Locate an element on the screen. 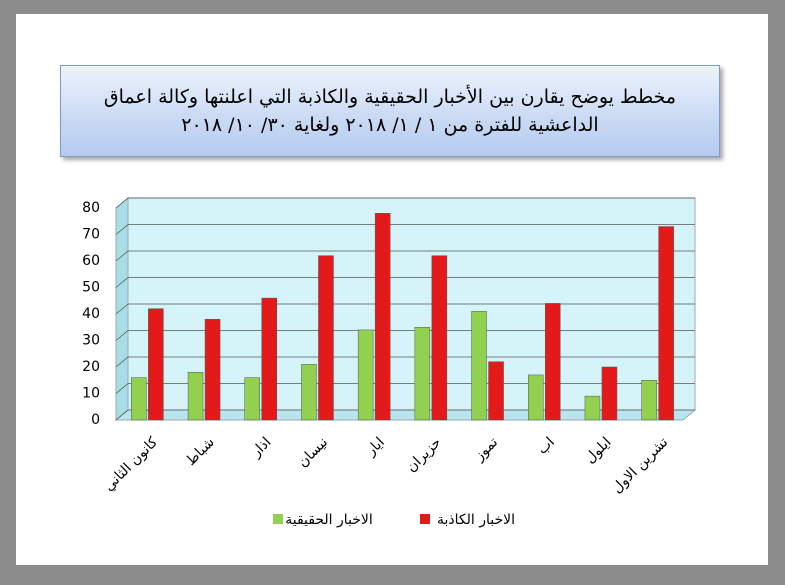 This screenshot has width=785, height=585. y-tick-label: 20 is located at coordinates (91, 367).